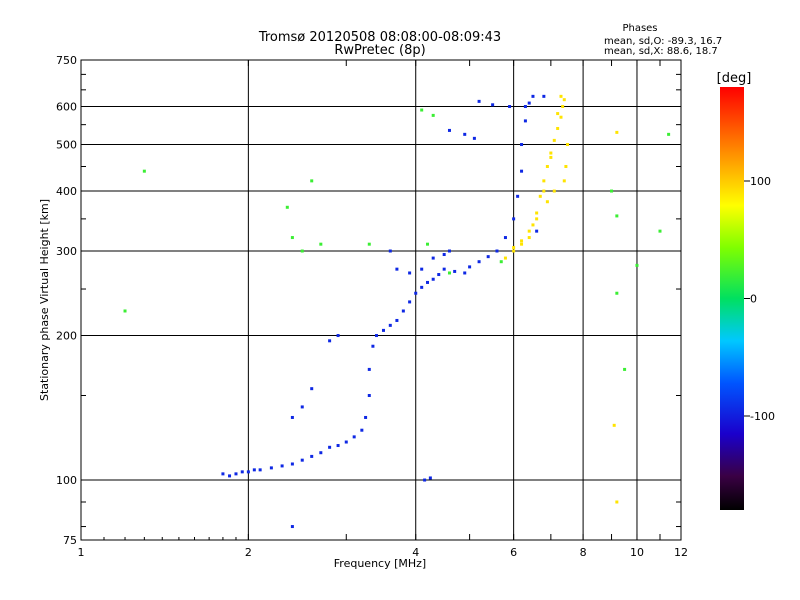 This screenshot has height=600, width=800. What do you see at coordinates (66, 251) in the screenshot?
I see `y-tick-label: 300` at bounding box center [66, 251].